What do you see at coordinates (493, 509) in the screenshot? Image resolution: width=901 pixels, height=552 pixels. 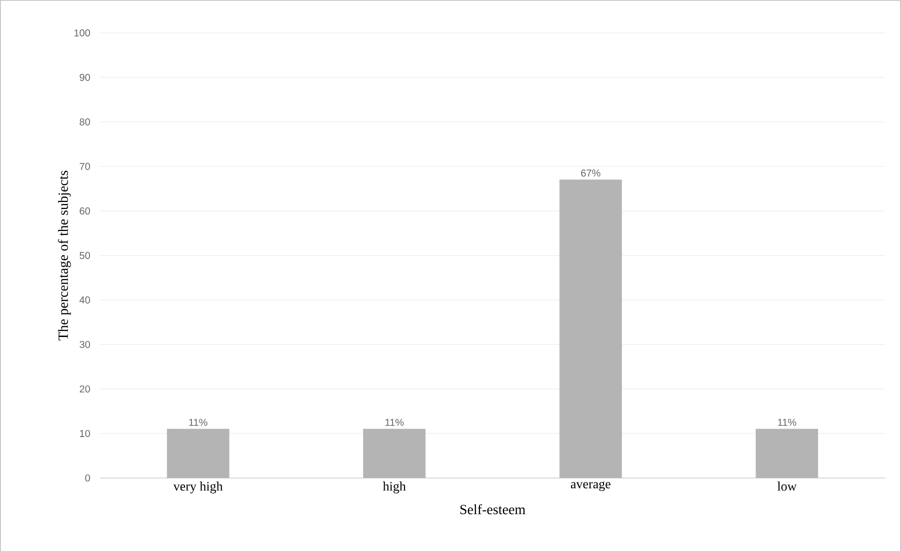 I see `x-axis-title: Self-esteem` at bounding box center [493, 509].